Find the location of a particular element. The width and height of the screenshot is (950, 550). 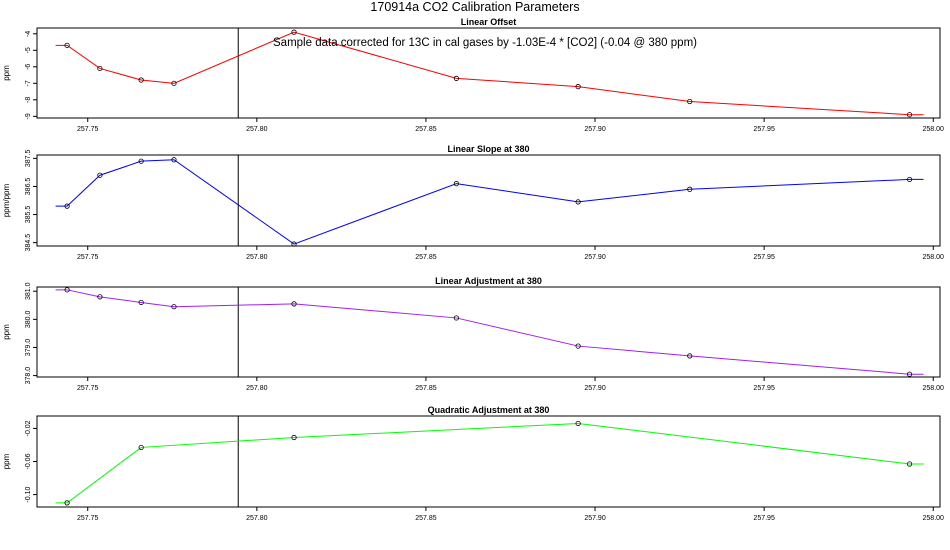

y-tick-label: -8 is located at coordinates (28, 100).